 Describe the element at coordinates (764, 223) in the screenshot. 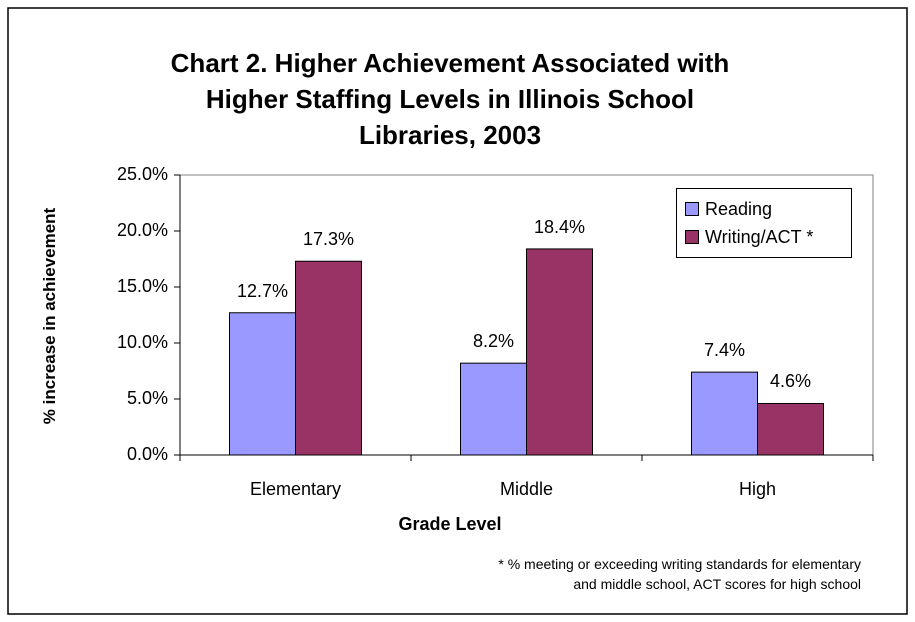

I see `legend: Reading Writing/ACT *` at that location.